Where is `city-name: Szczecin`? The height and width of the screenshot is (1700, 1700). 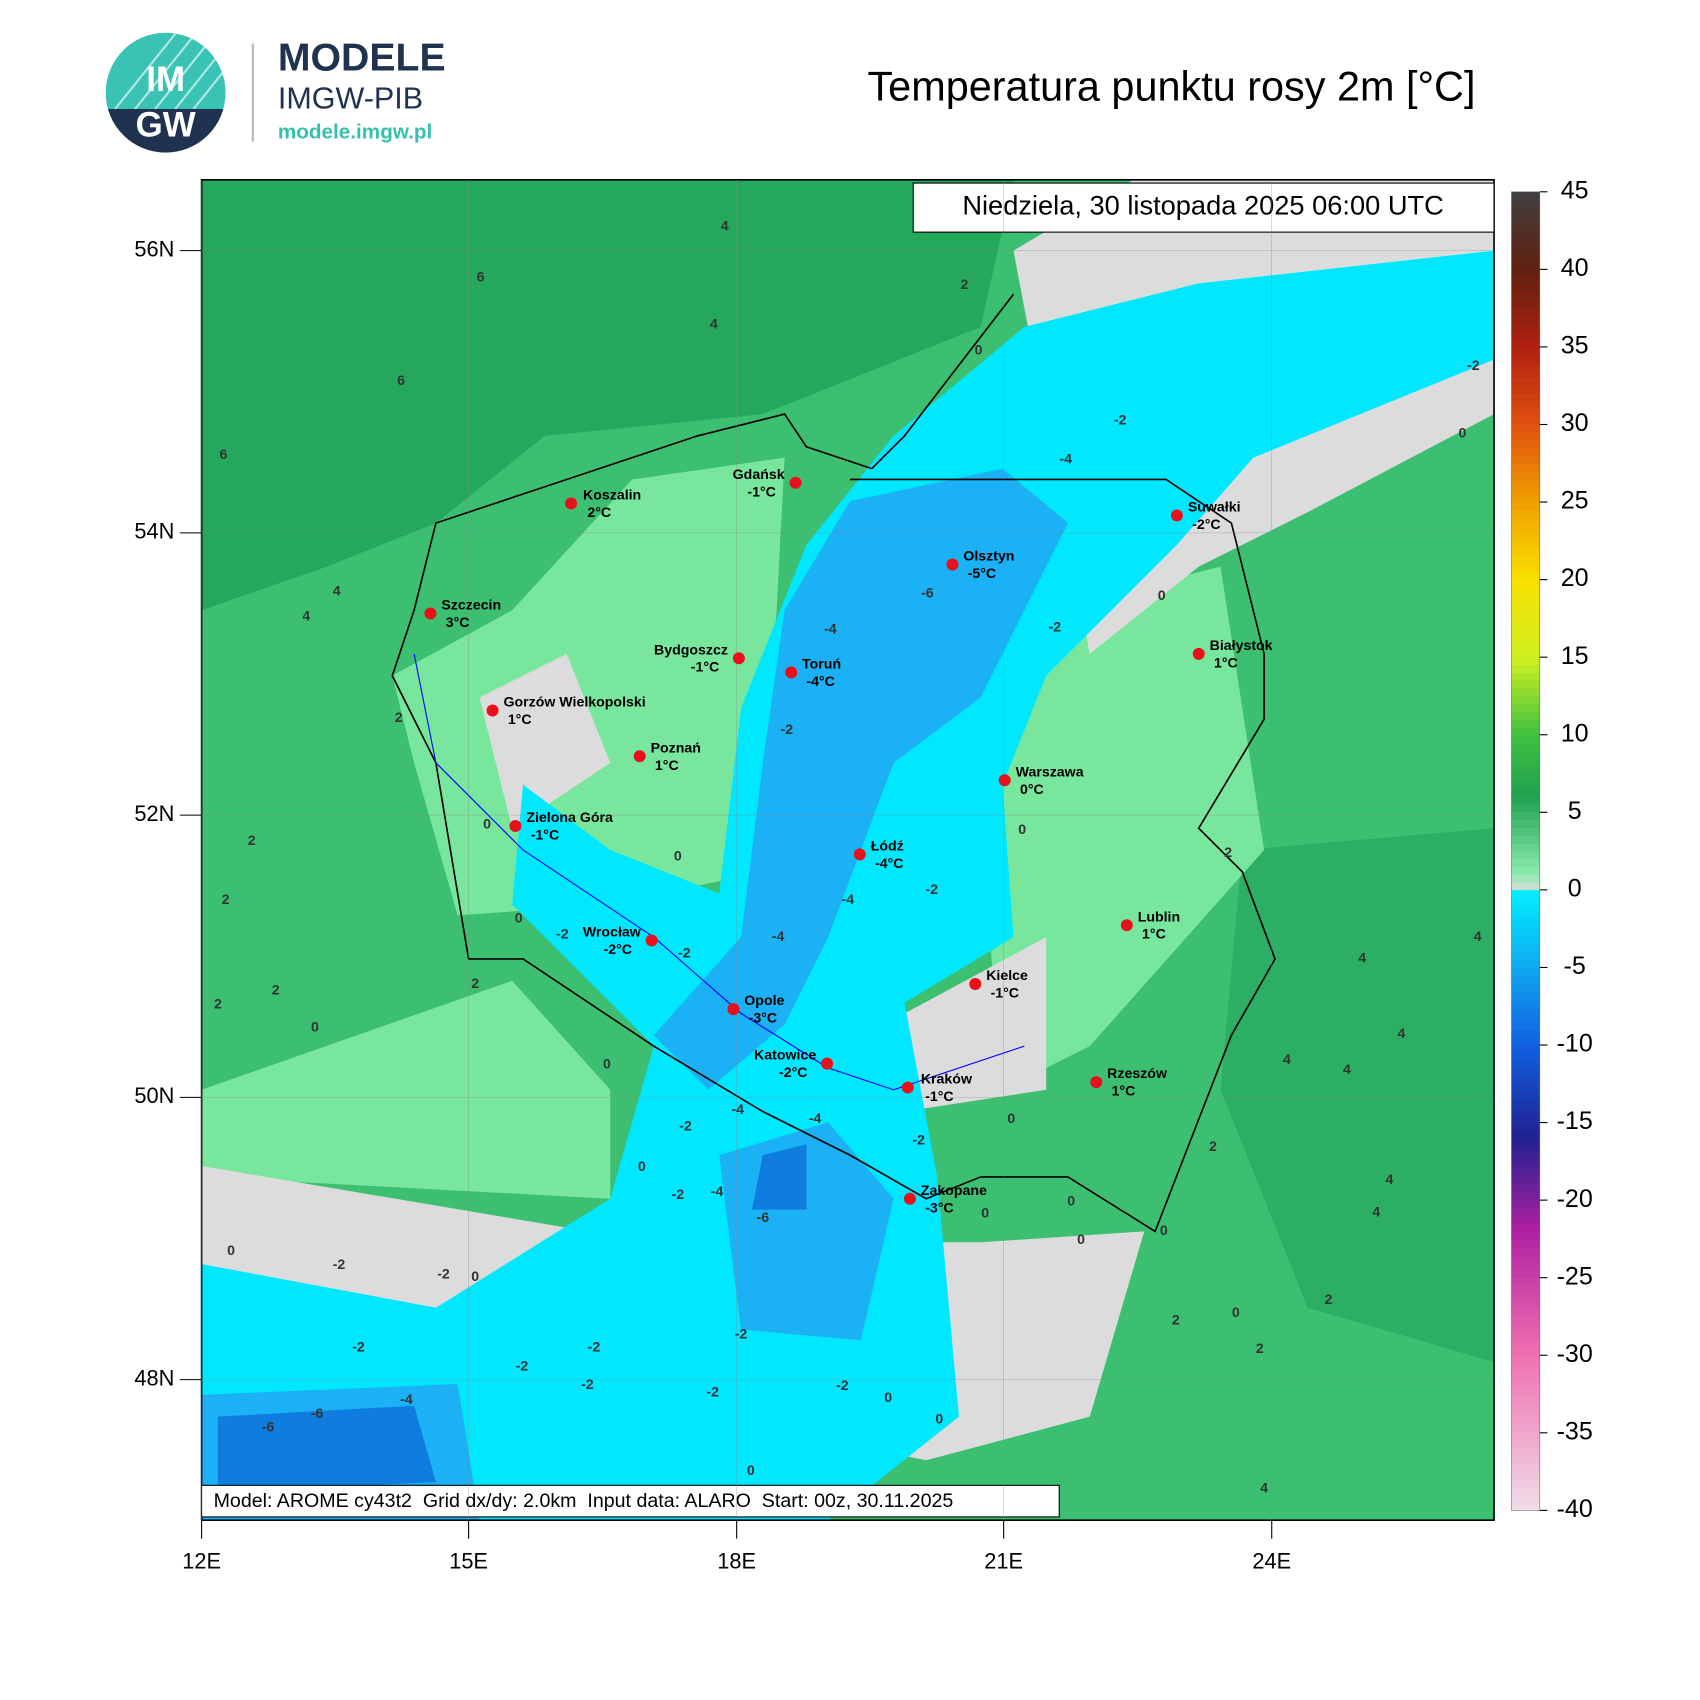
city-name: Szczecin is located at coordinates (471, 606).